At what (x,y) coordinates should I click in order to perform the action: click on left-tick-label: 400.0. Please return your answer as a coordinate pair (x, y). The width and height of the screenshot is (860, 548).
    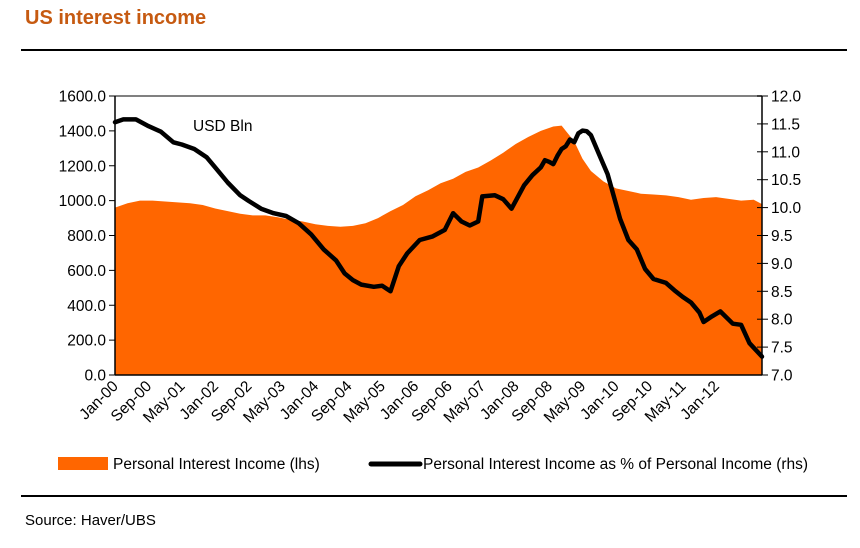
    Looking at the image, I should click on (86, 306).